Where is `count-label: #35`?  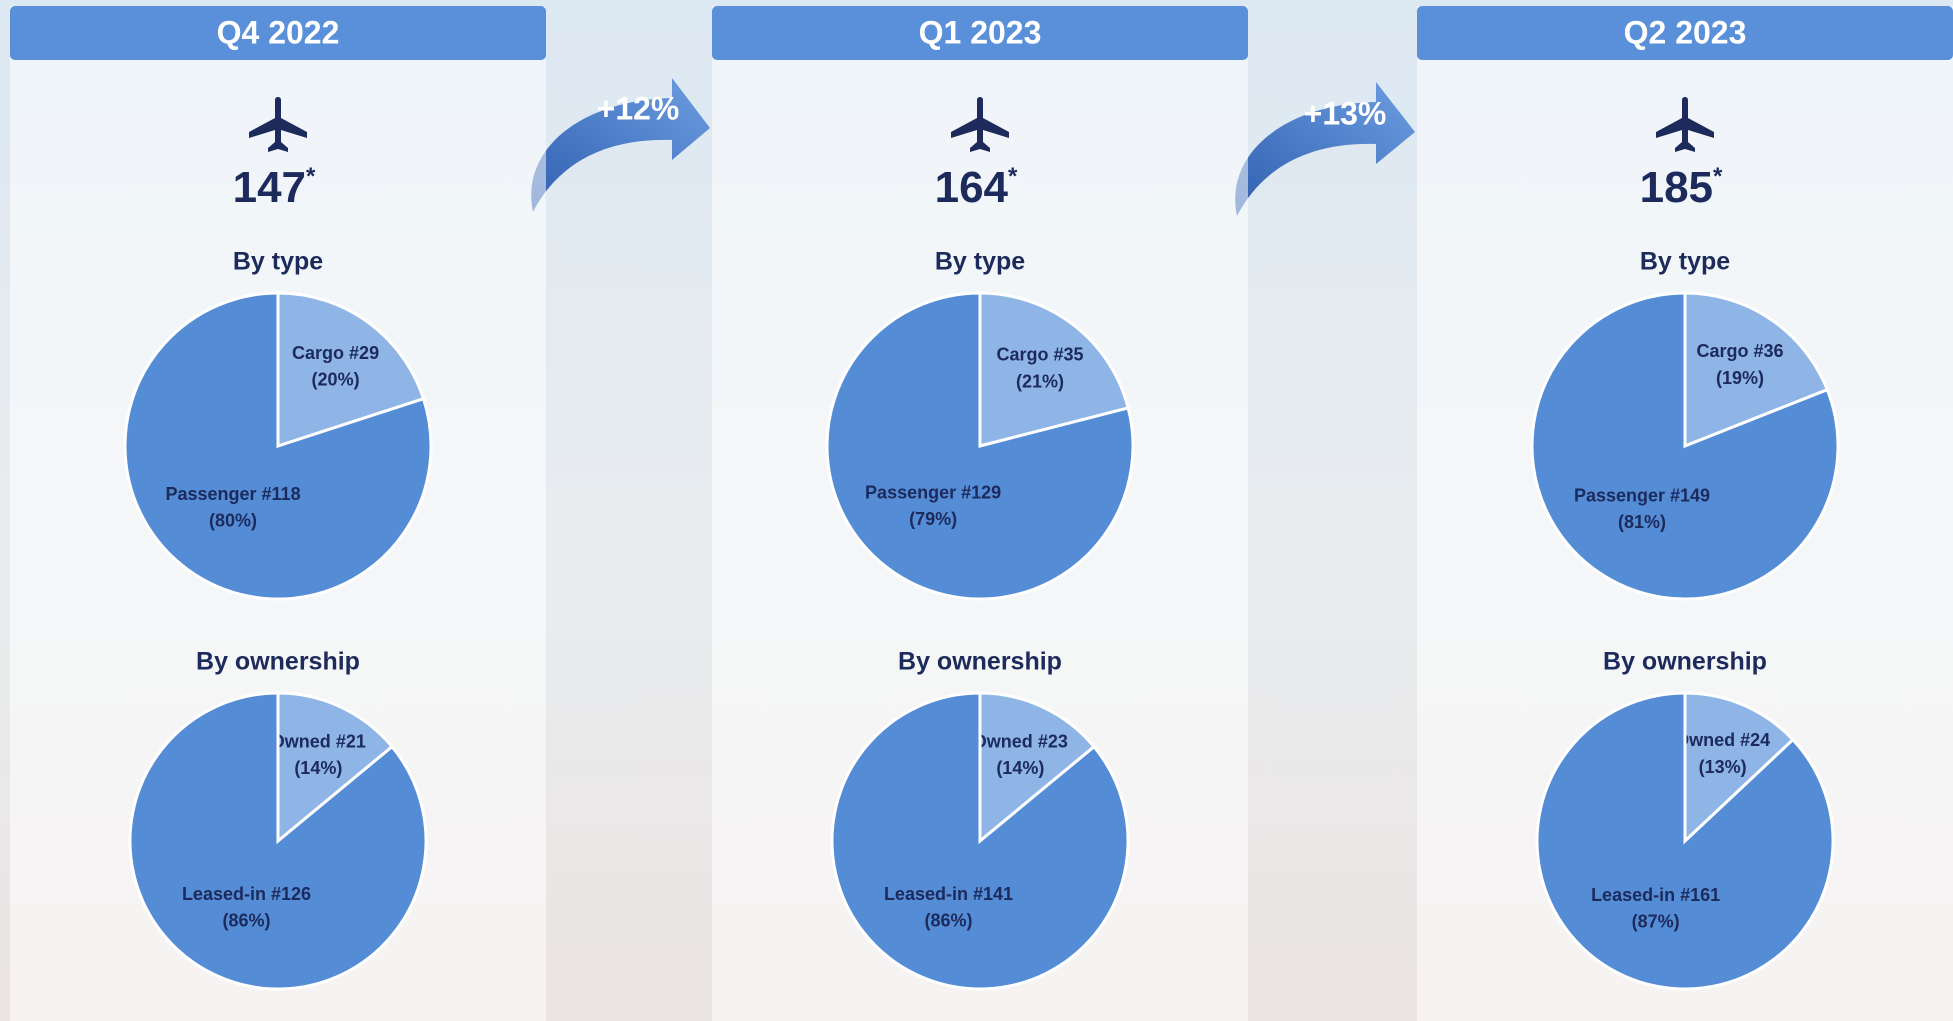
count-label: #35 is located at coordinates (1069, 354).